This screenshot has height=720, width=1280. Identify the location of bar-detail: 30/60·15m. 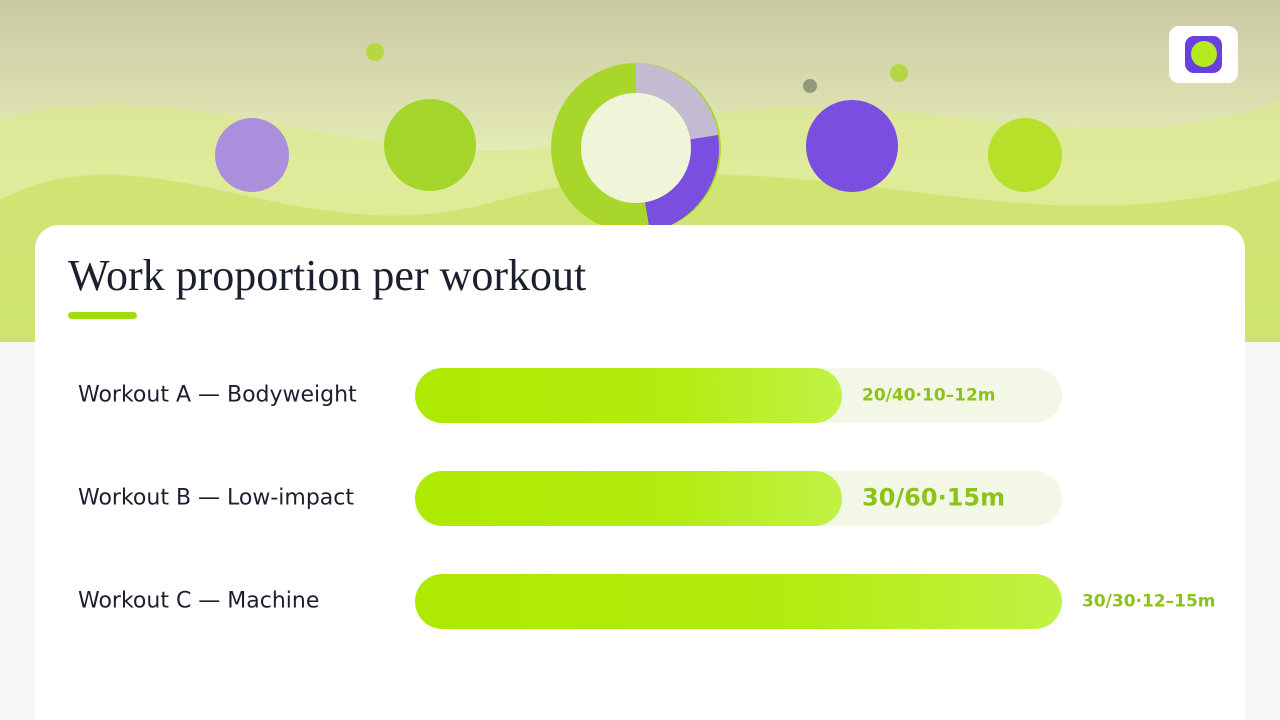
(933, 498).